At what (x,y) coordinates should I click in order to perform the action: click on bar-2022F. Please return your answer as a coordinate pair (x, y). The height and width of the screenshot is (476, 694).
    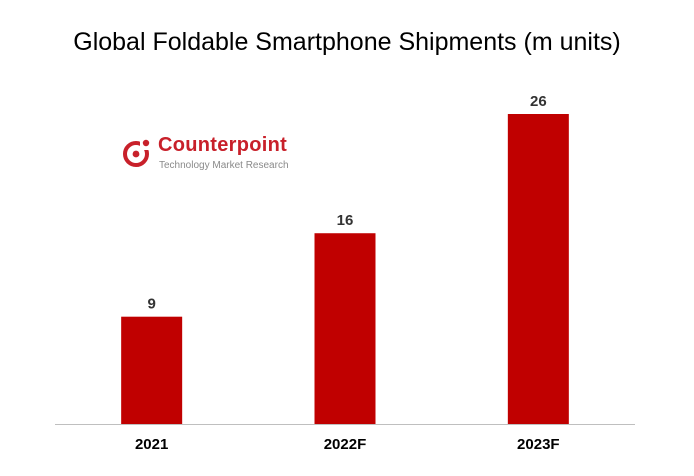
    Looking at the image, I should click on (345, 328).